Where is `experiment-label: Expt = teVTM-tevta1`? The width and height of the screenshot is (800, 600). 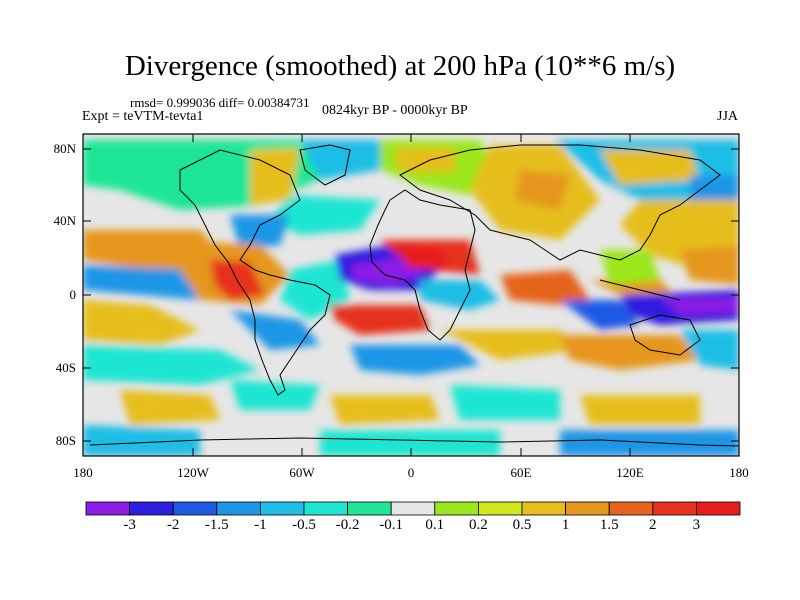
experiment-label: Expt = teVTM-tevta1 is located at coordinates (143, 116).